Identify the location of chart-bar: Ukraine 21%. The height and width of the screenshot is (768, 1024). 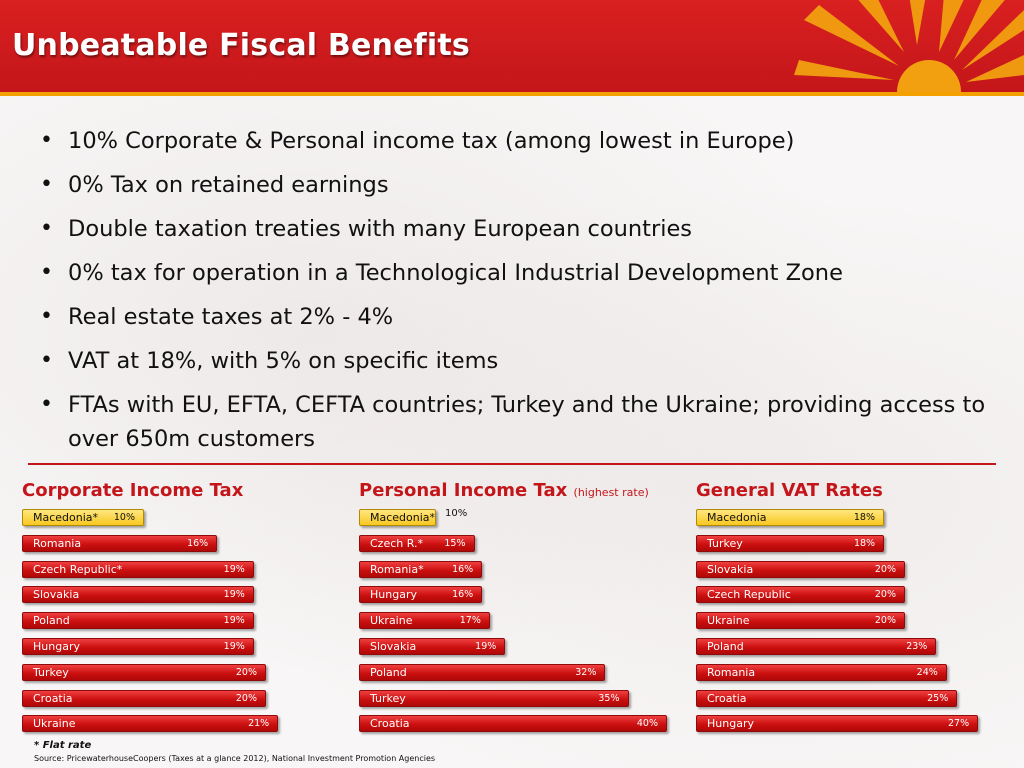
(150, 724).